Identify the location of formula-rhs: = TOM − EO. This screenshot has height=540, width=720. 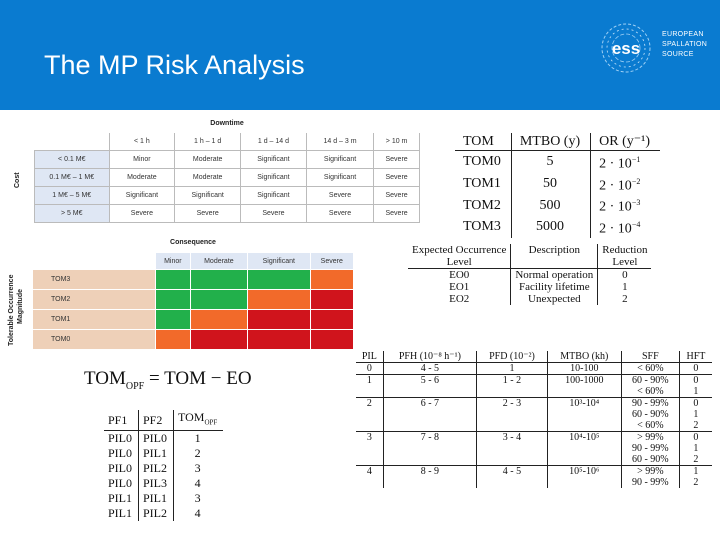
(200, 378).